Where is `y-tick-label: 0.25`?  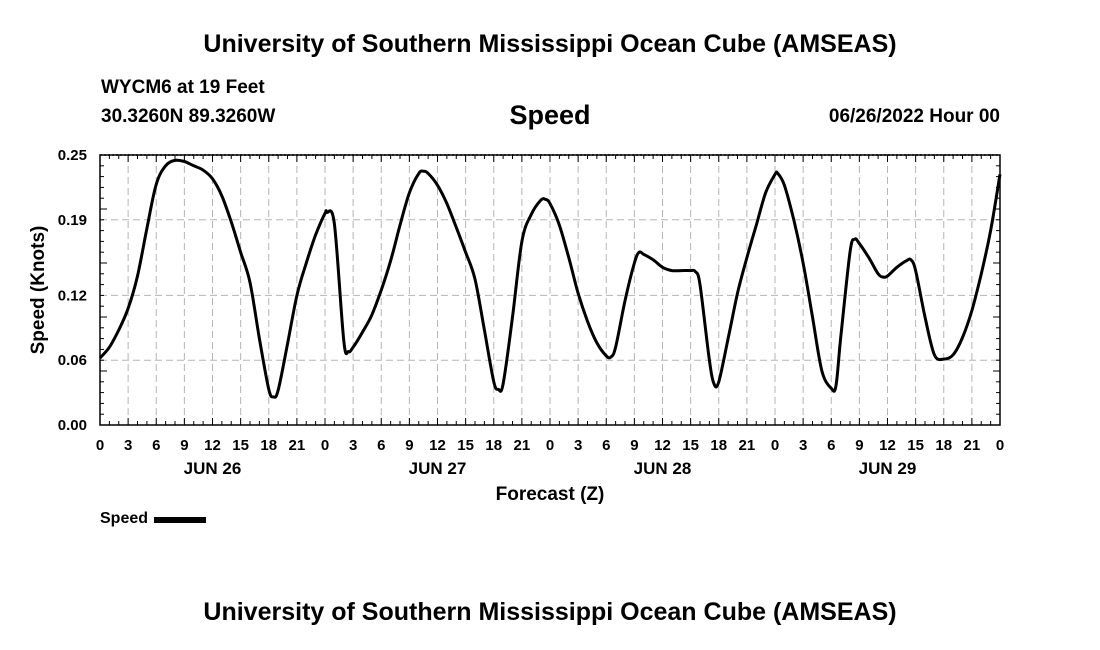 y-tick-label: 0.25 is located at coordinates (72, 155).